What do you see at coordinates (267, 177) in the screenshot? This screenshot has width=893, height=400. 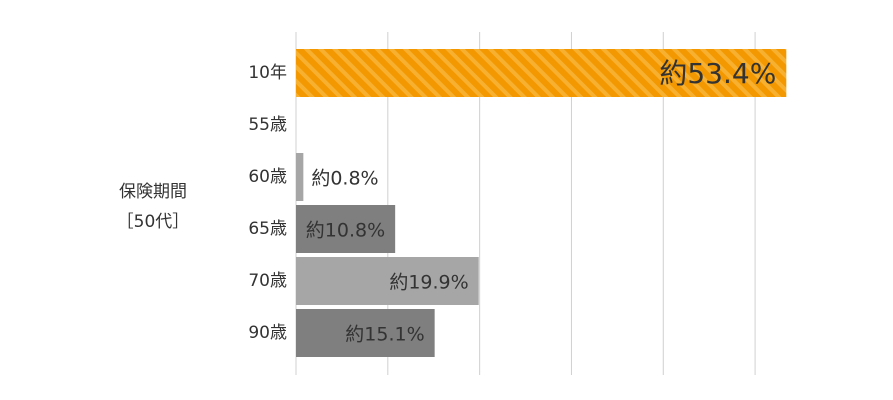 I see `y-tick-label: 60歳` at bounding box center [267, 177].